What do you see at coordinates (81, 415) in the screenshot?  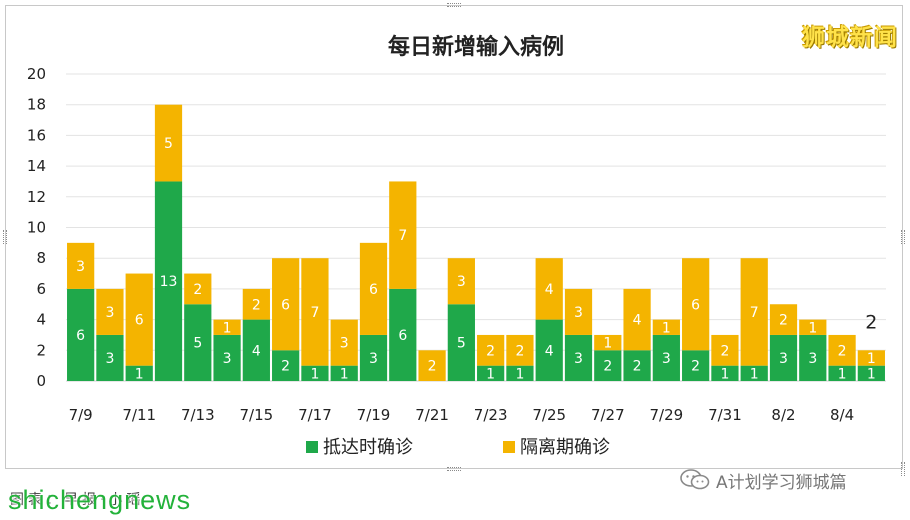 I see `x-tick-label: 7/9` at bounding box center [81, 415].